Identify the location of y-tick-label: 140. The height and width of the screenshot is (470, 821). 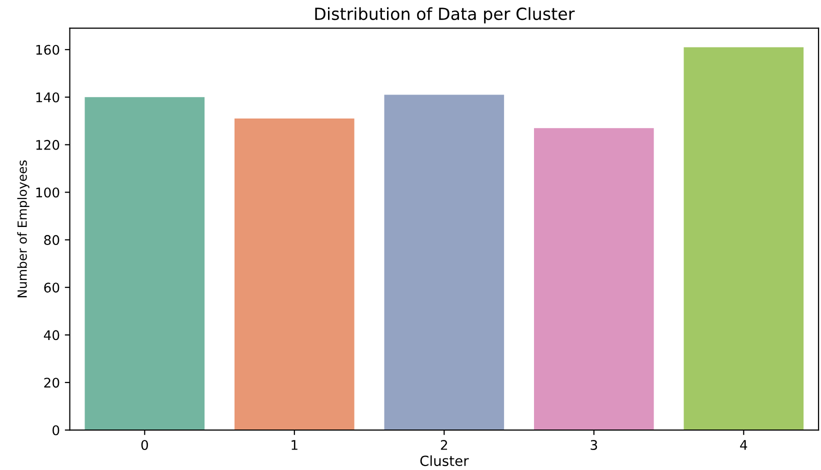
(48, 97).